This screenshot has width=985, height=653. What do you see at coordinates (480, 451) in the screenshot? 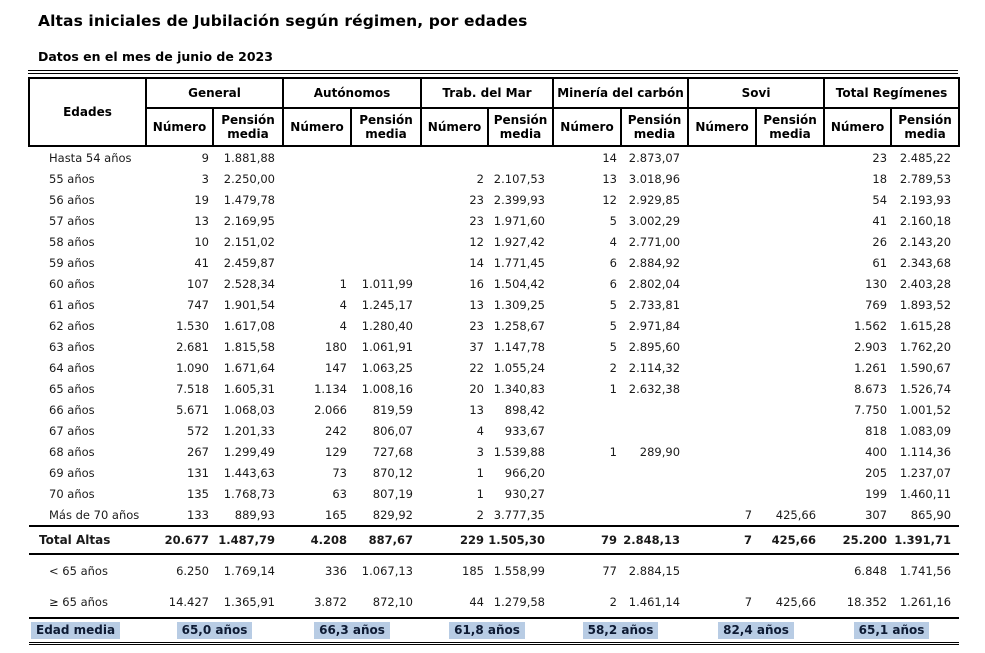
I see `numero-cell: 3` at bounding box center [480, 451].